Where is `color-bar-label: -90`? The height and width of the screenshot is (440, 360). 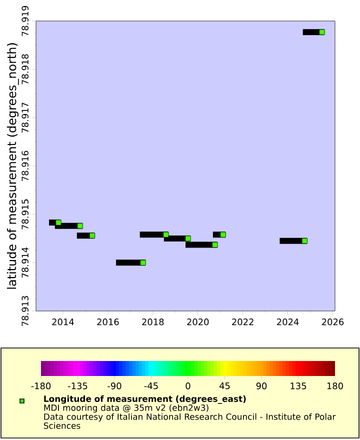 color-bar-label: -90 is located at coordinates (115, 386).